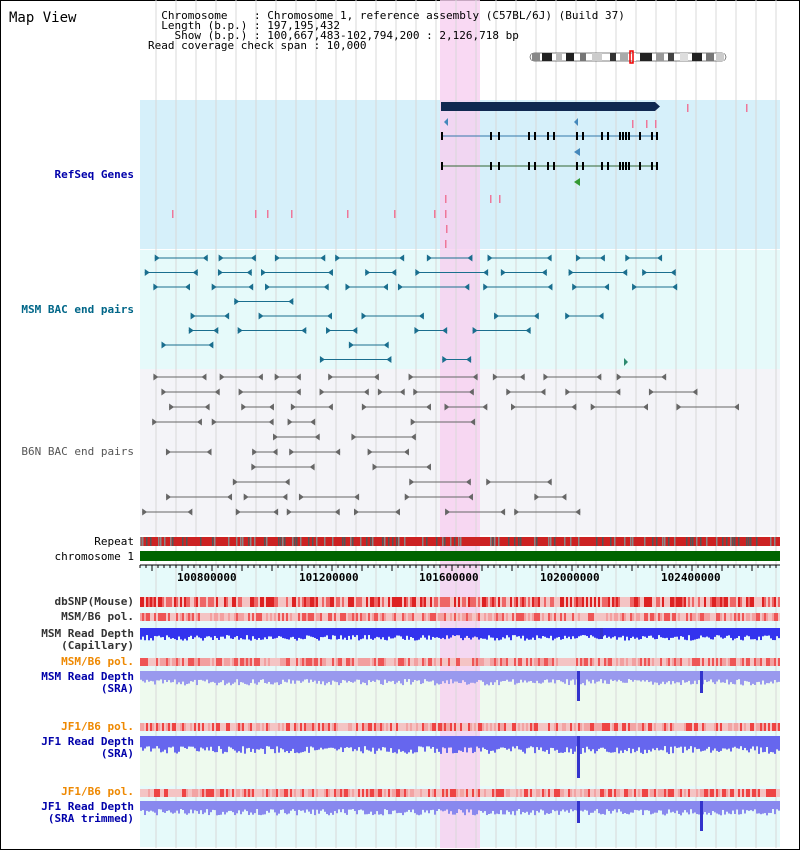 The width and height of the screenshot is (800, 850). I want to click on track-label-msm-bac: MSM BAC end pairs, so click(77, 309).